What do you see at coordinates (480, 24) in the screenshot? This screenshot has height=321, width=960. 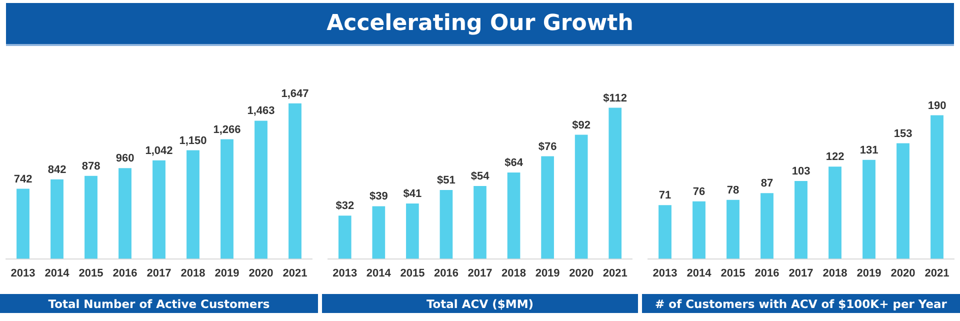 I see `text: Accelerating Our Growth` at bounding box center [480, 24].